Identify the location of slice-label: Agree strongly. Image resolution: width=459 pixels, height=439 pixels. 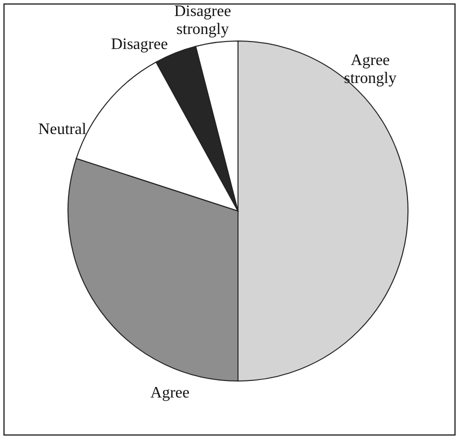
(370, 70).